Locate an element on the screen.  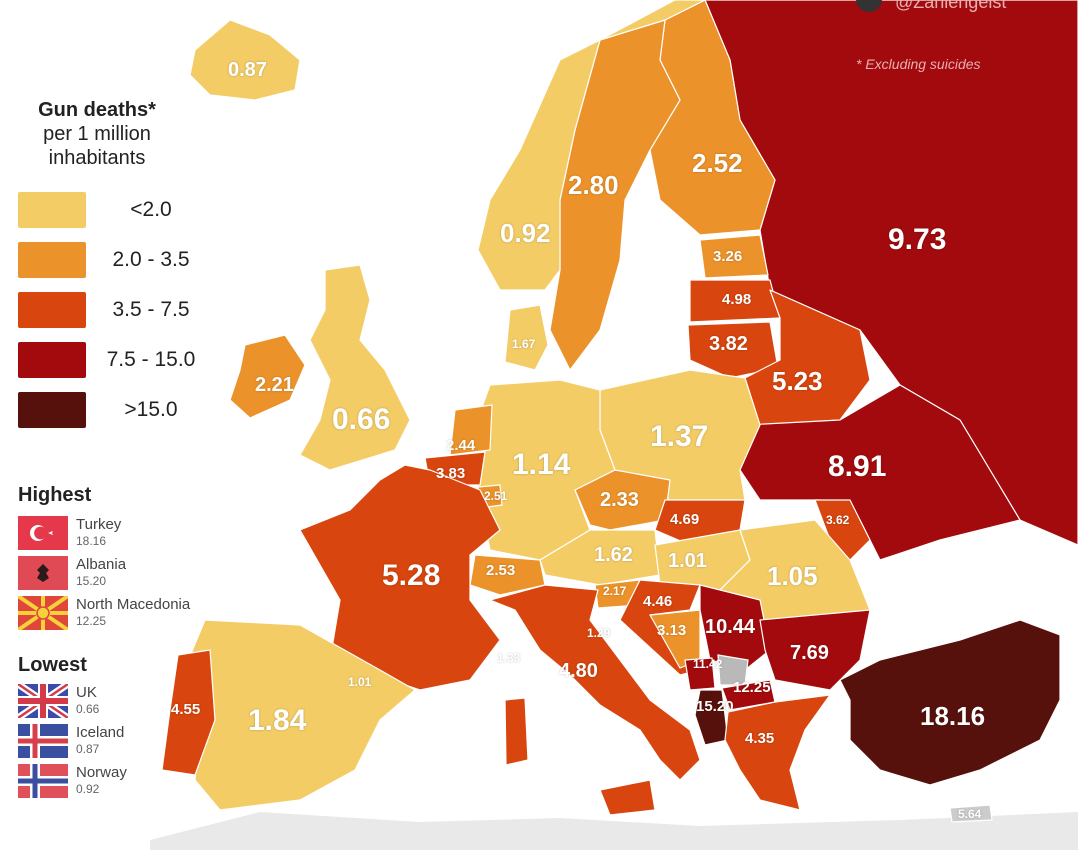
rank-name: North Macedonia is located at coordinates (133, 604).